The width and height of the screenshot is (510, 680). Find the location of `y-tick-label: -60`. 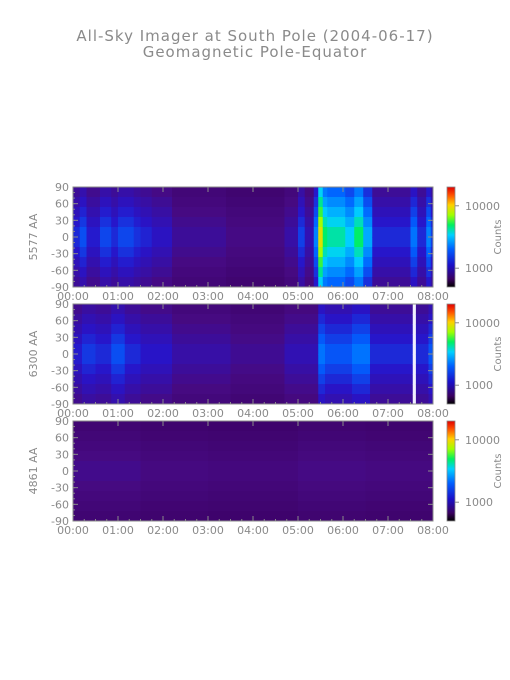

y-tick-label: -60 is located at coordinates (60, 270).